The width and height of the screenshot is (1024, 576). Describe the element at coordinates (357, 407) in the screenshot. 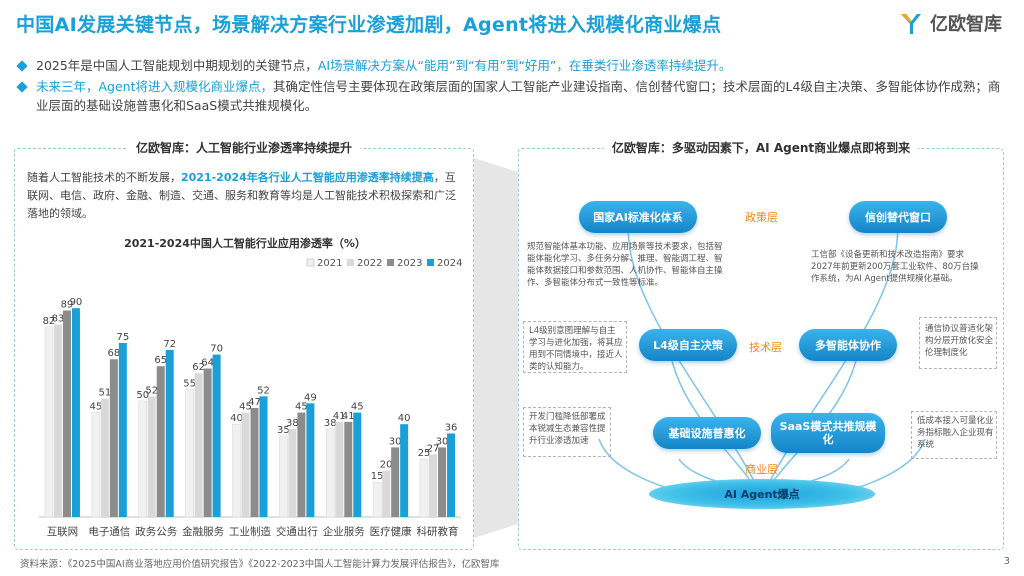

I see `data-label-2024-6: 45` at that location.